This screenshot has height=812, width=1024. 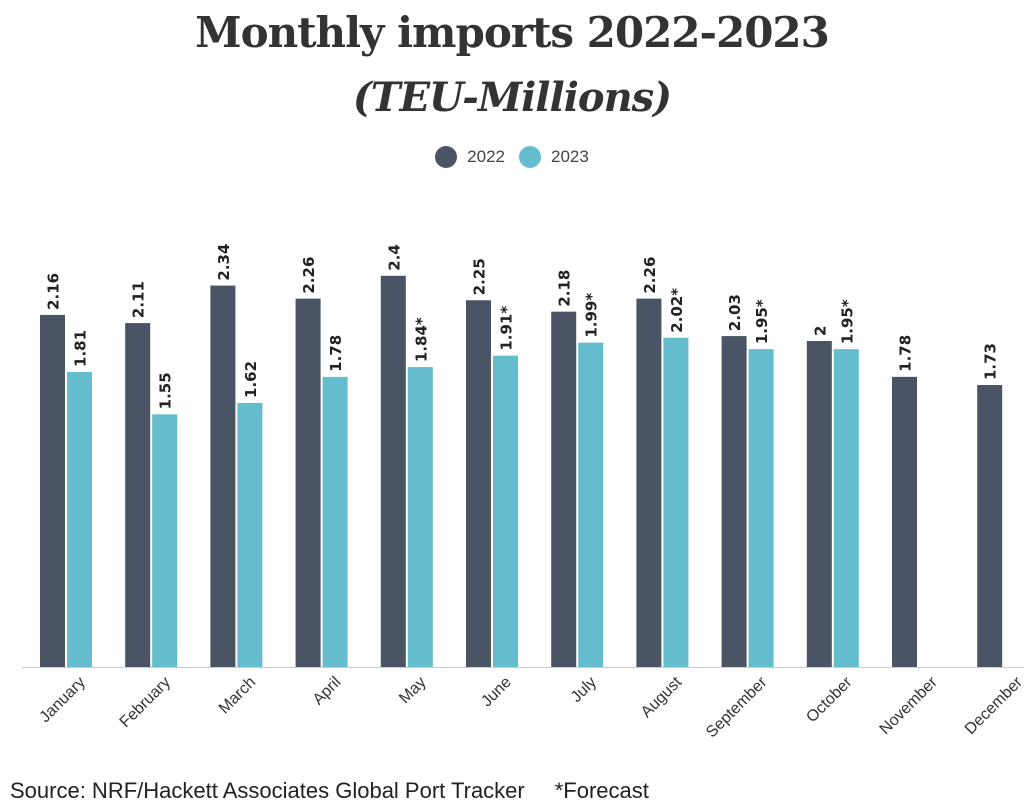 What do you see at coordinates (237, 695) in the screenshot?
I see `x-tick-label-march: March` at bounding box center [237, 695].